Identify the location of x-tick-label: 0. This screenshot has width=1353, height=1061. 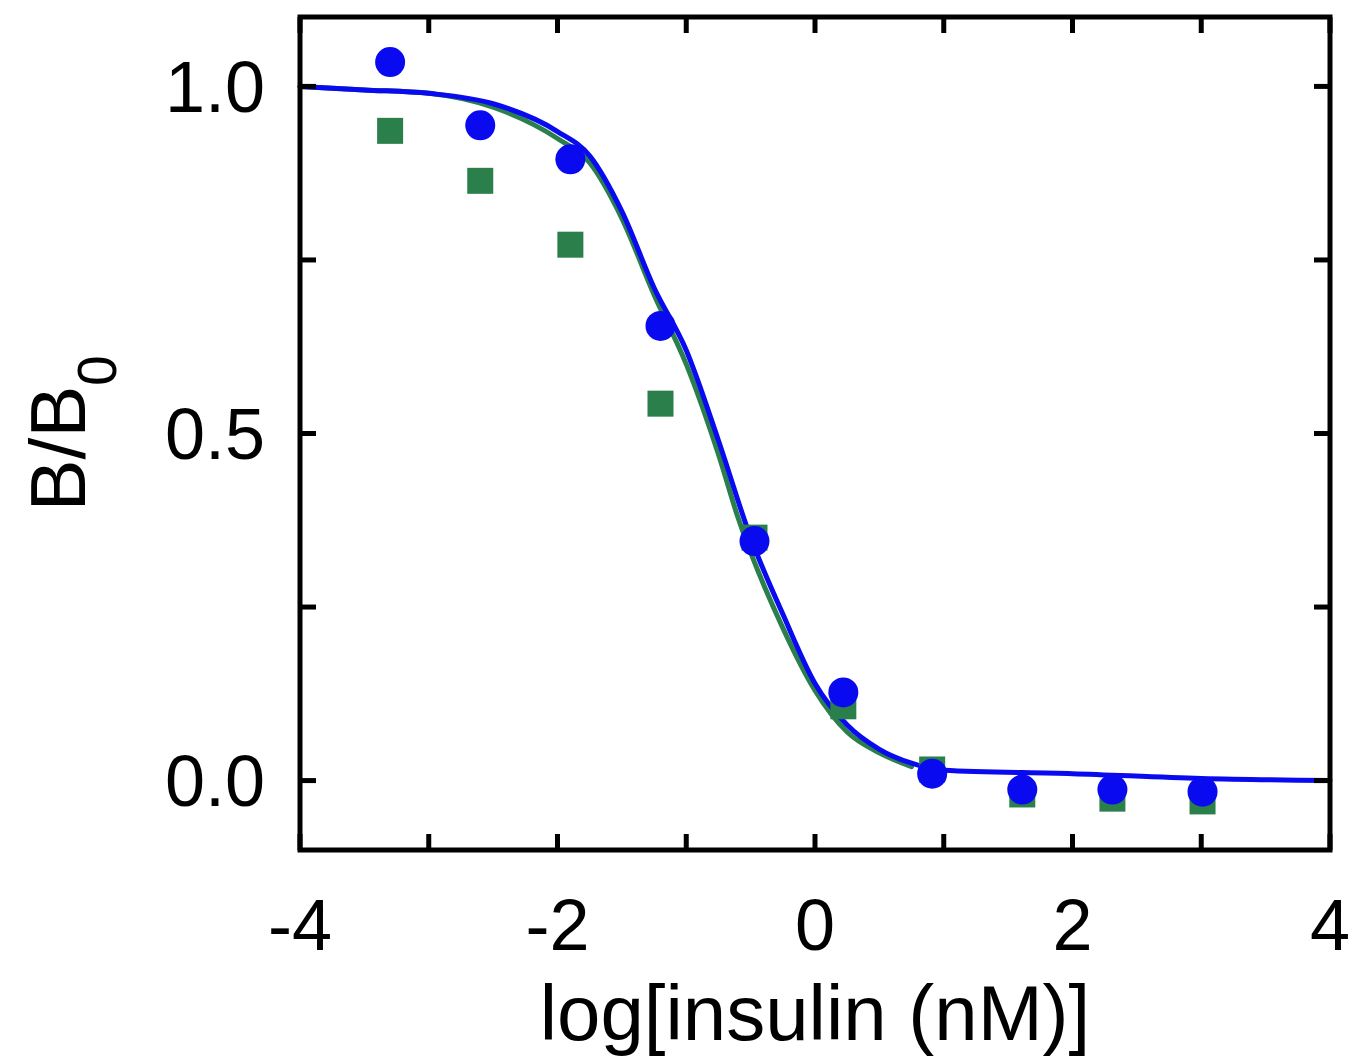
(815, 925).